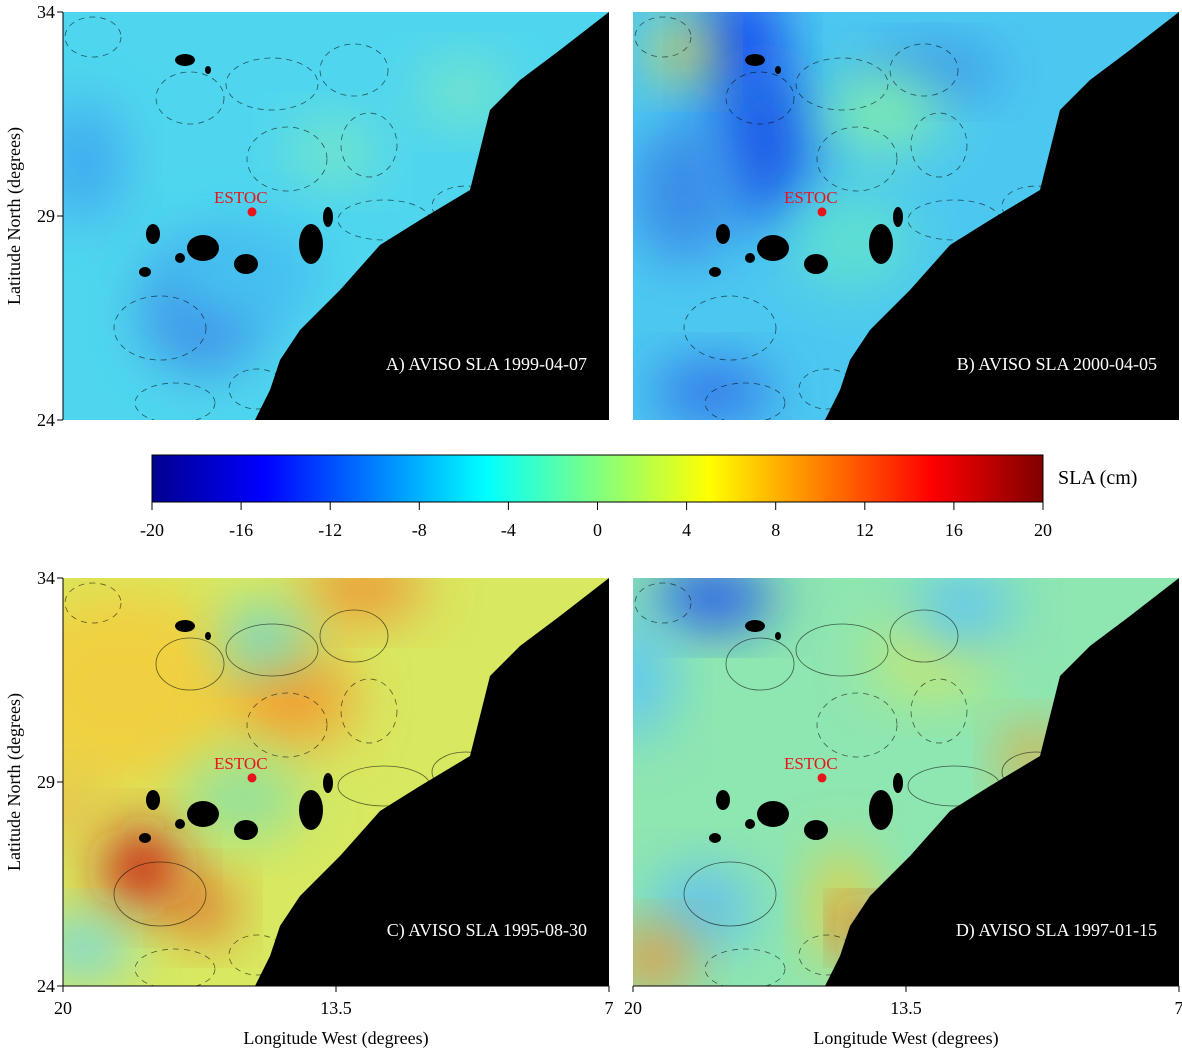  I want to click on colorbar, so click(597, 478).